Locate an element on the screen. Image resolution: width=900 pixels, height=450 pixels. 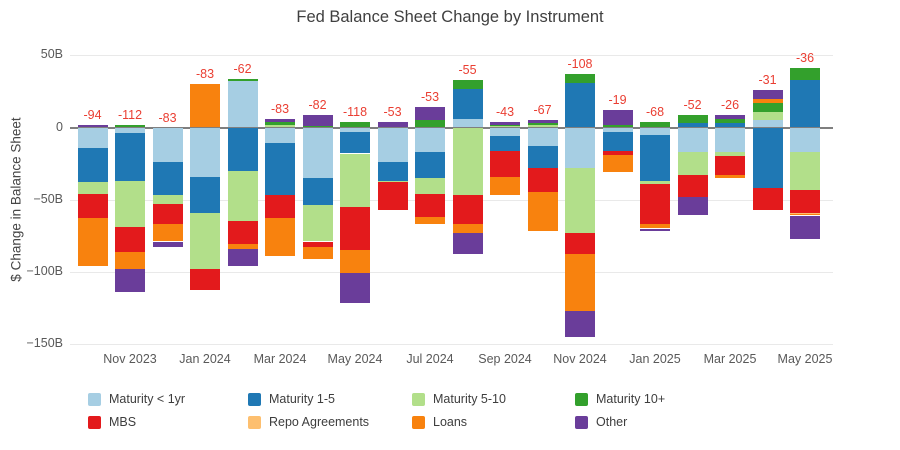
legend-item-maturity-1-5: Maturity 1-5 is located at coordinates (291, 399).